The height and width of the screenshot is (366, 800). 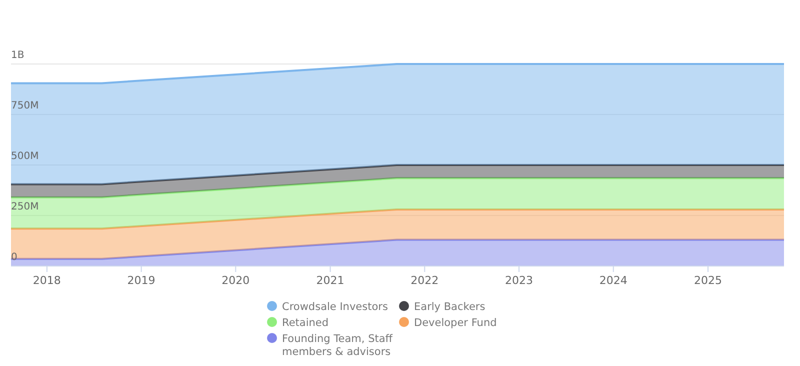 What do you see at coordinates (708, 280) in the screenshot?
I see `x-tick-label: 2025` at bounding box center [708, 280].